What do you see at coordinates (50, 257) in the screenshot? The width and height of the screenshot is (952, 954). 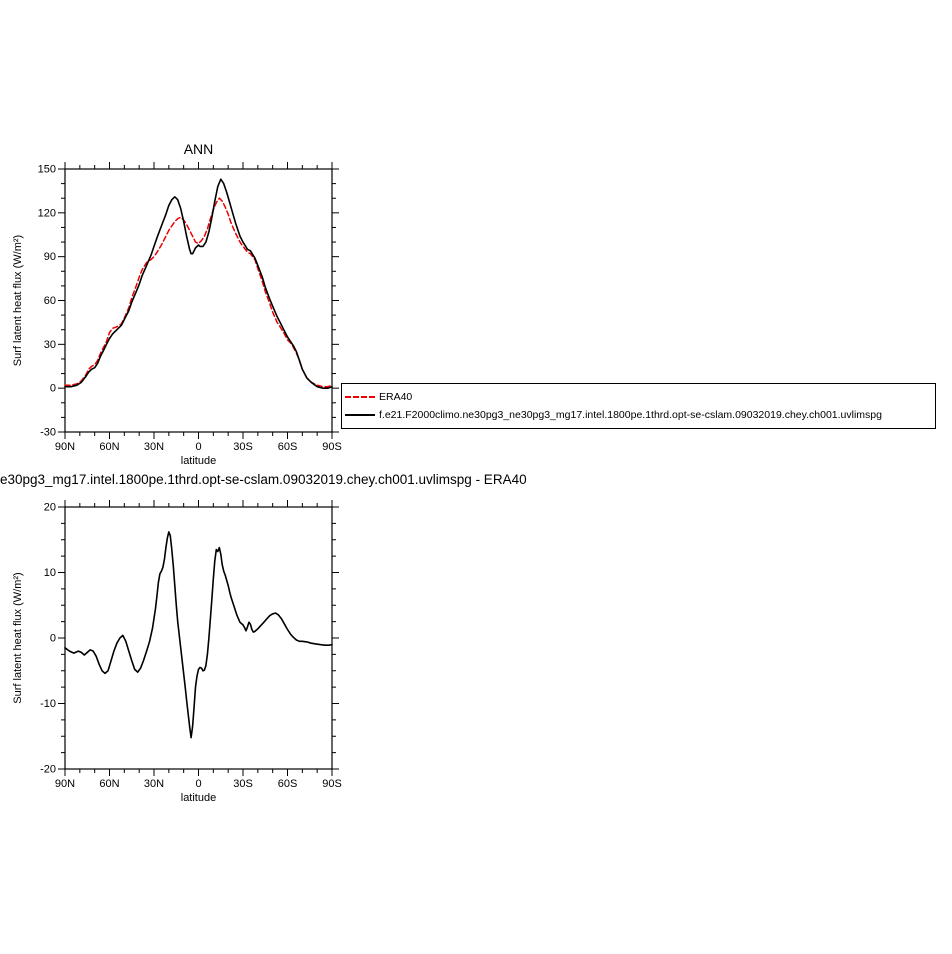 I see `svg-text: 90` at bounding box center [50, 257].